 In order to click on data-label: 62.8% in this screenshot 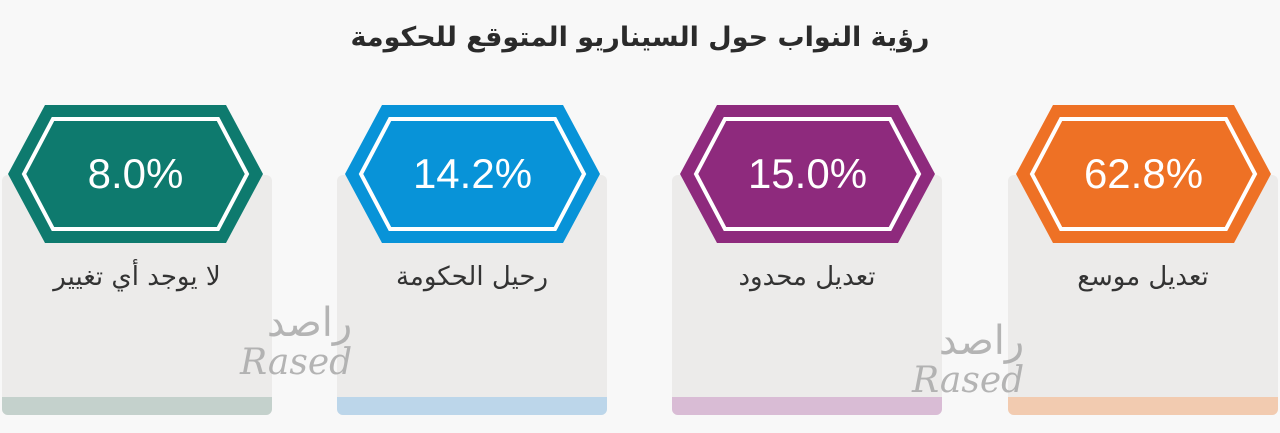, I will do `click(1143, 173)`.